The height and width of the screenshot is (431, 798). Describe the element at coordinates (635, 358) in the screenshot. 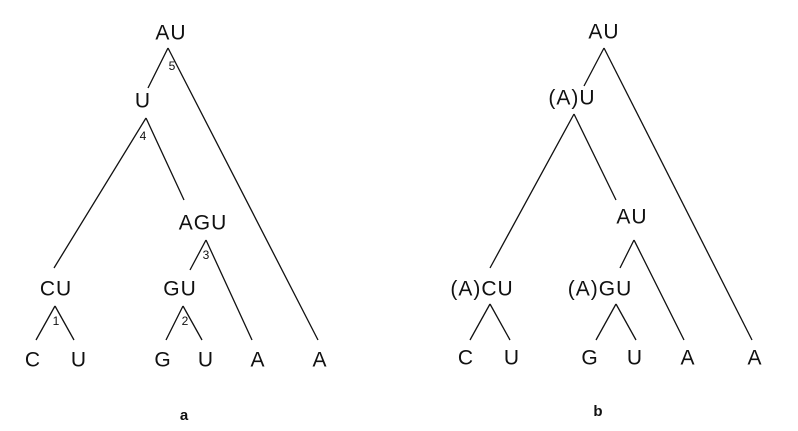

I see `leaf-b-u2: U` at that location.